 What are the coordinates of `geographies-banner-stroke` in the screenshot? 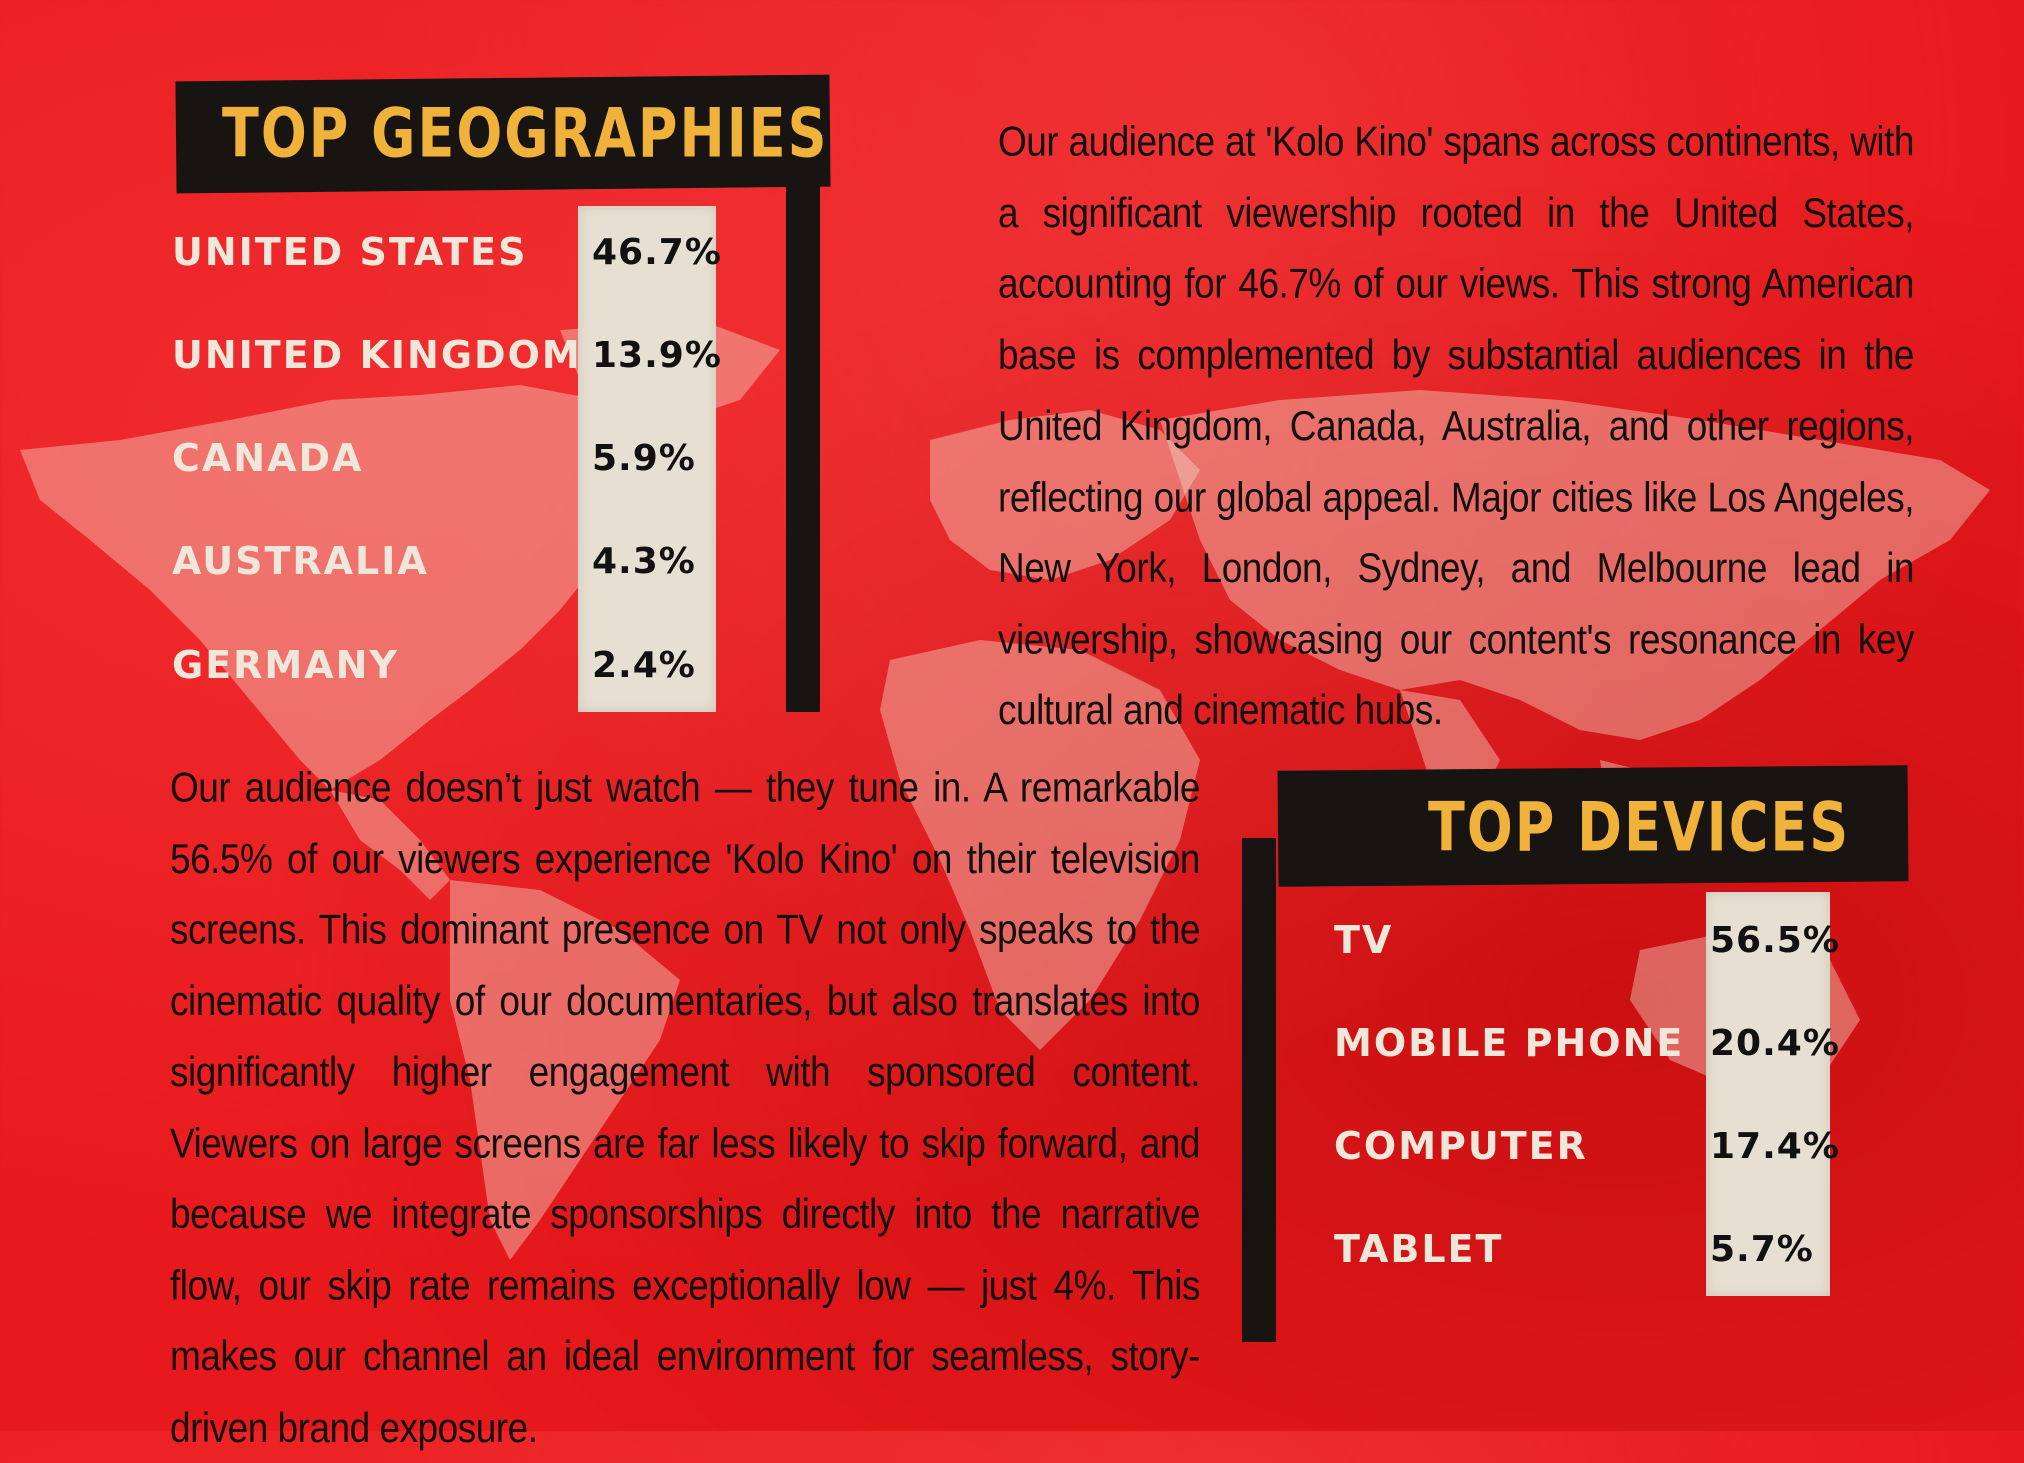 It's located at (803, 430).